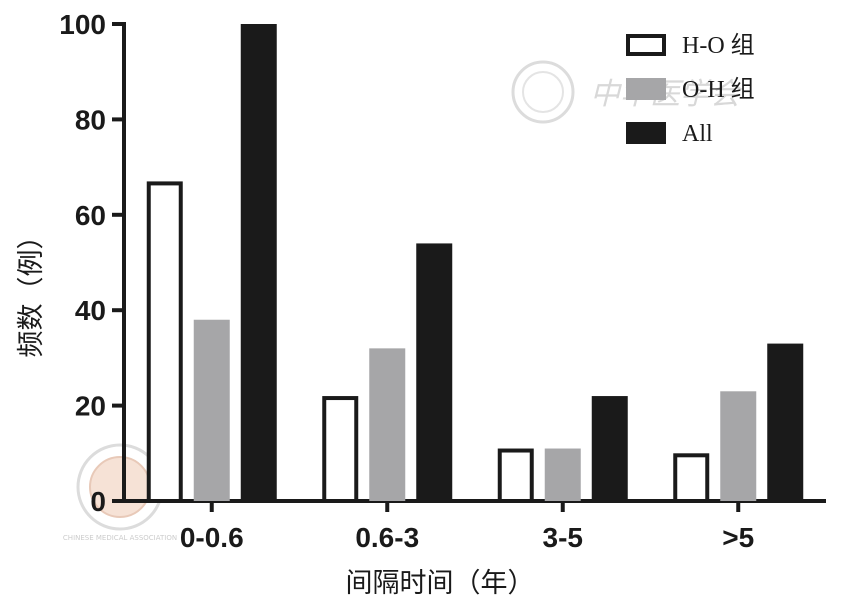 The height and width of the screenshot is (611, 851). What do you see at coordinates (563, 537) in the screenshot?
I see `x-tick-label: 3-5` at bounding box center [563, 537].